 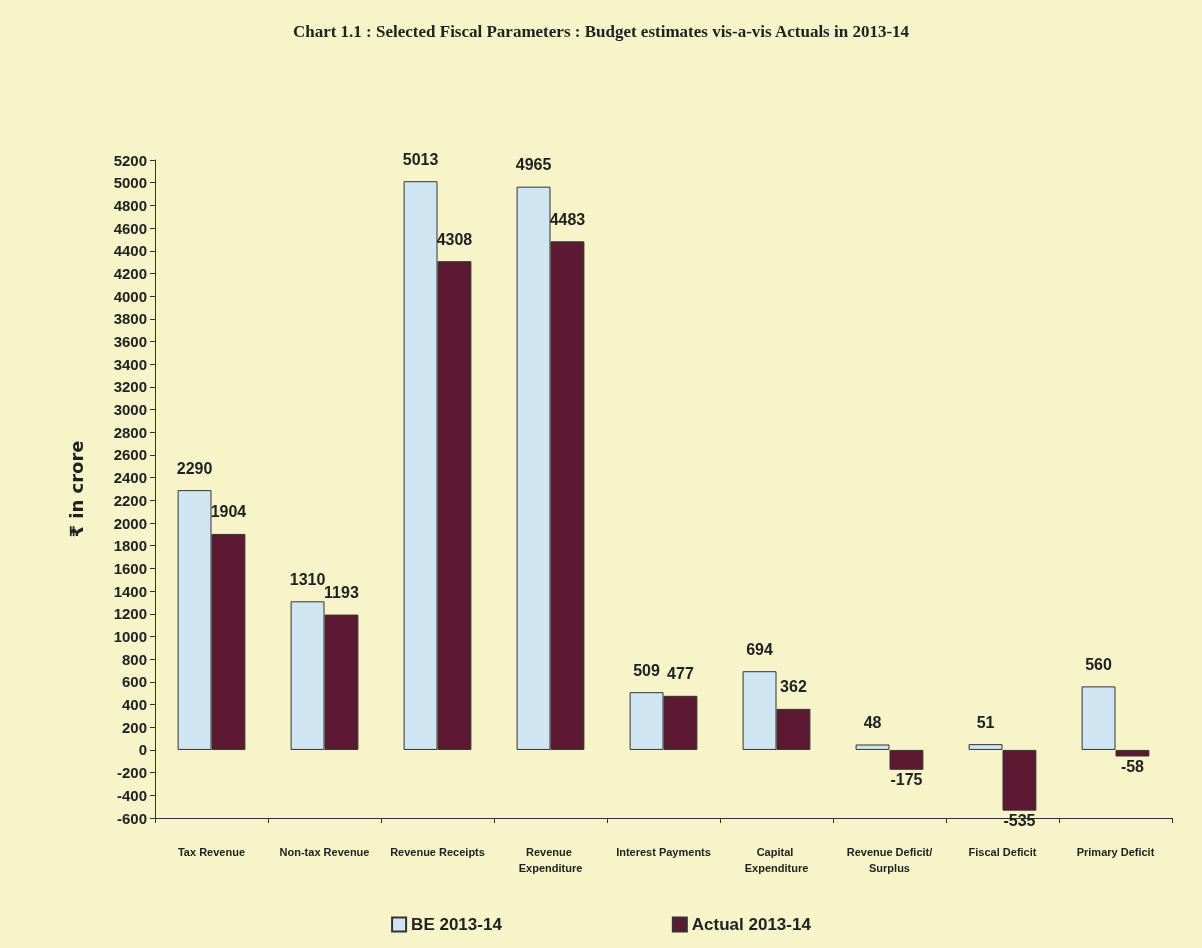 I want to click on x-tick-label: Primary Deficit, so click(x=1115, y=852).